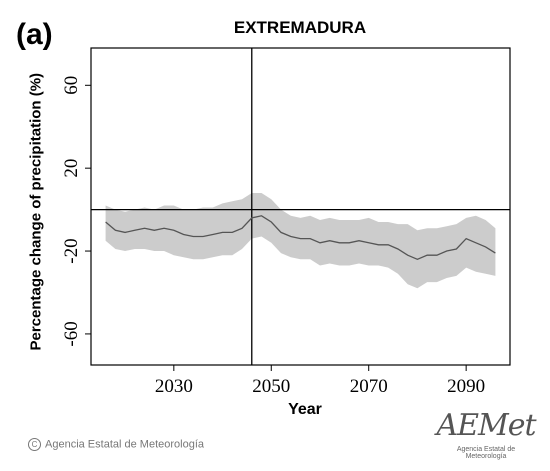 The width and height of the screenshot is (550, 471). What do you see at coordinates (71, 168) in the screenshot?
I see `y-tick-label: 20` at bounding box center [71, 168].